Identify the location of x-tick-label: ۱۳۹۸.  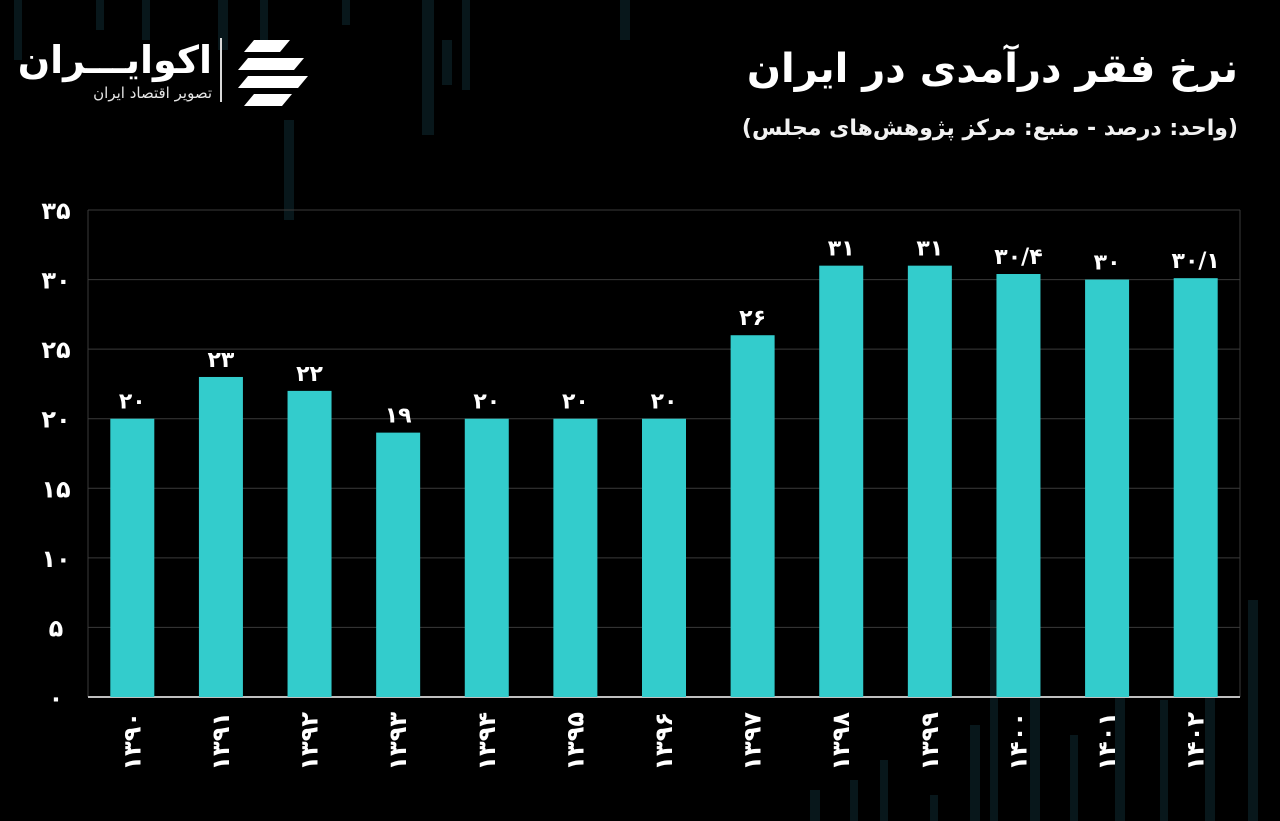
(841, 741).